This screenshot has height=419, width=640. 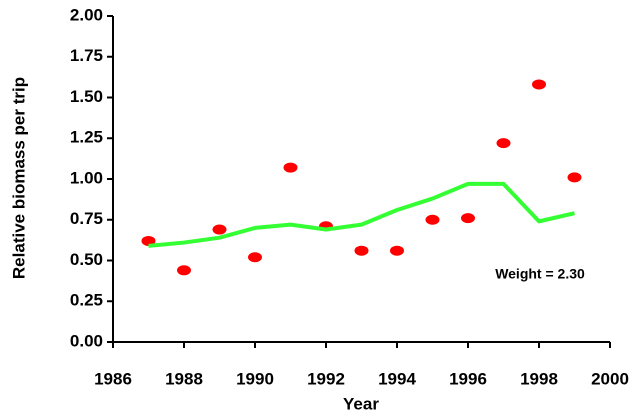 What do you see at coordinates (610, 378) in the screenshot?
I see `x-tick-label: 2000` at bounding box center [610, 378].